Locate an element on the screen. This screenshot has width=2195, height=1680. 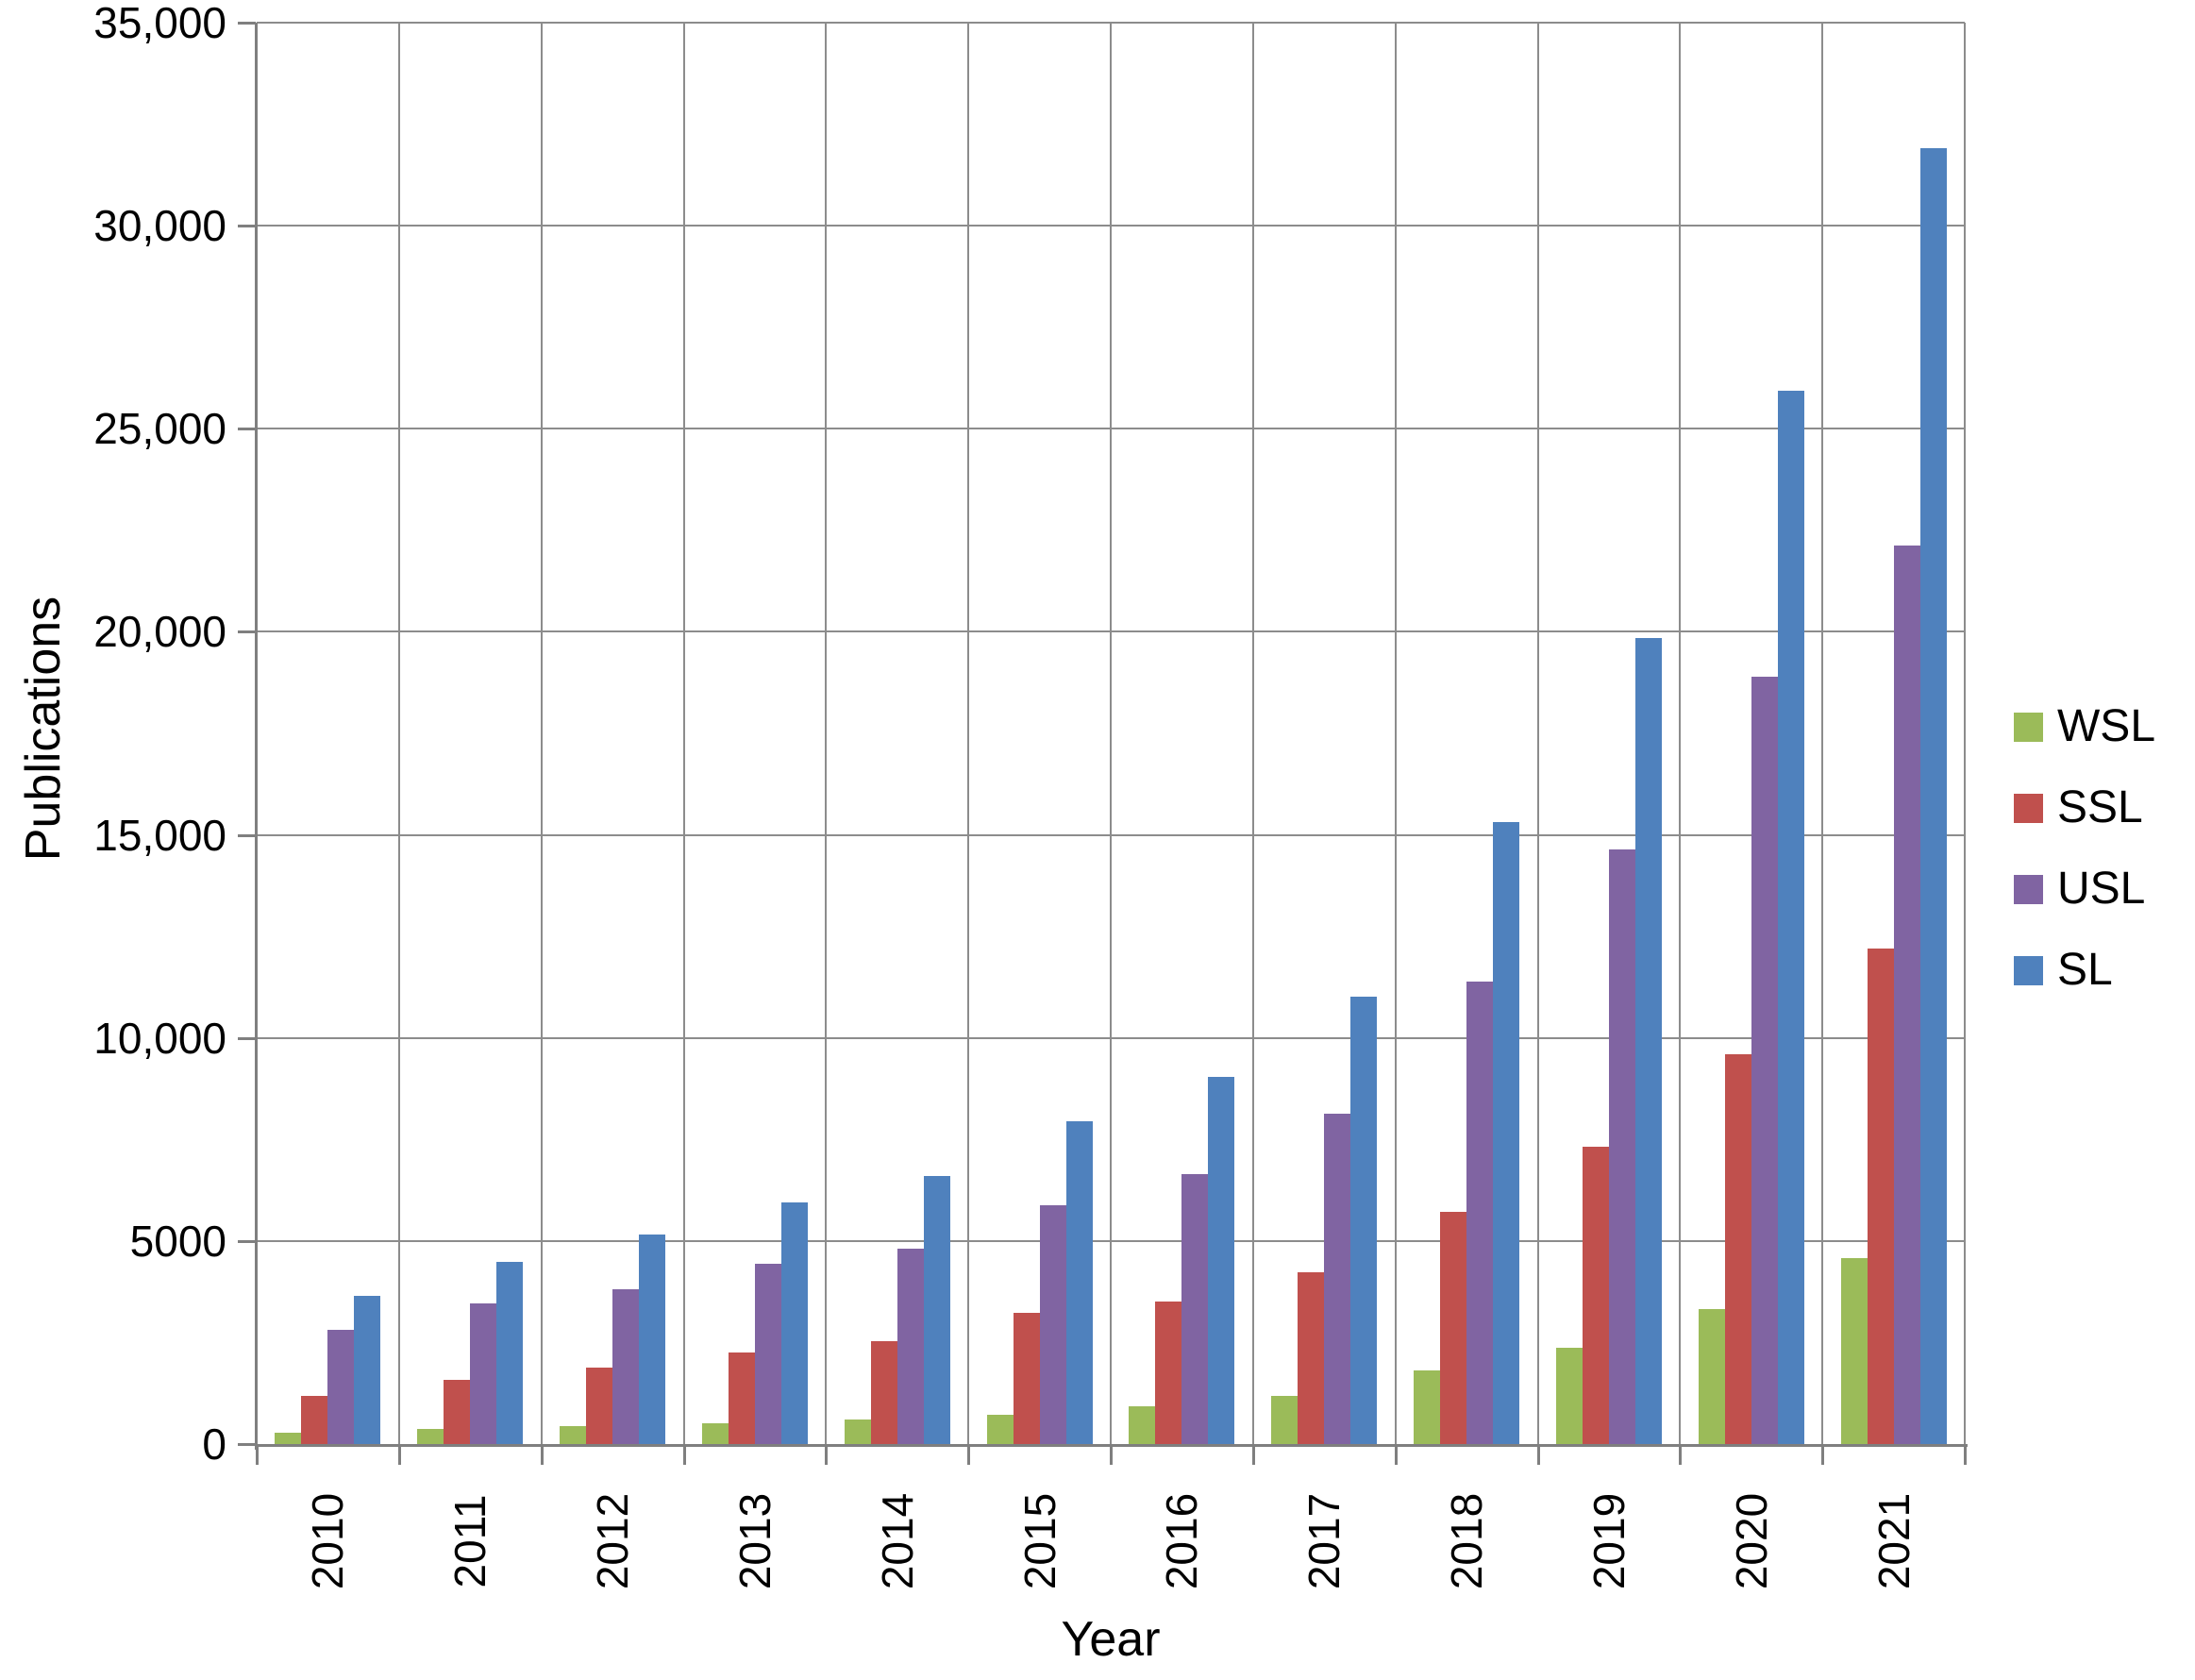
x-tick-label-2010: 2010 is located at coordinates (328, 1541).